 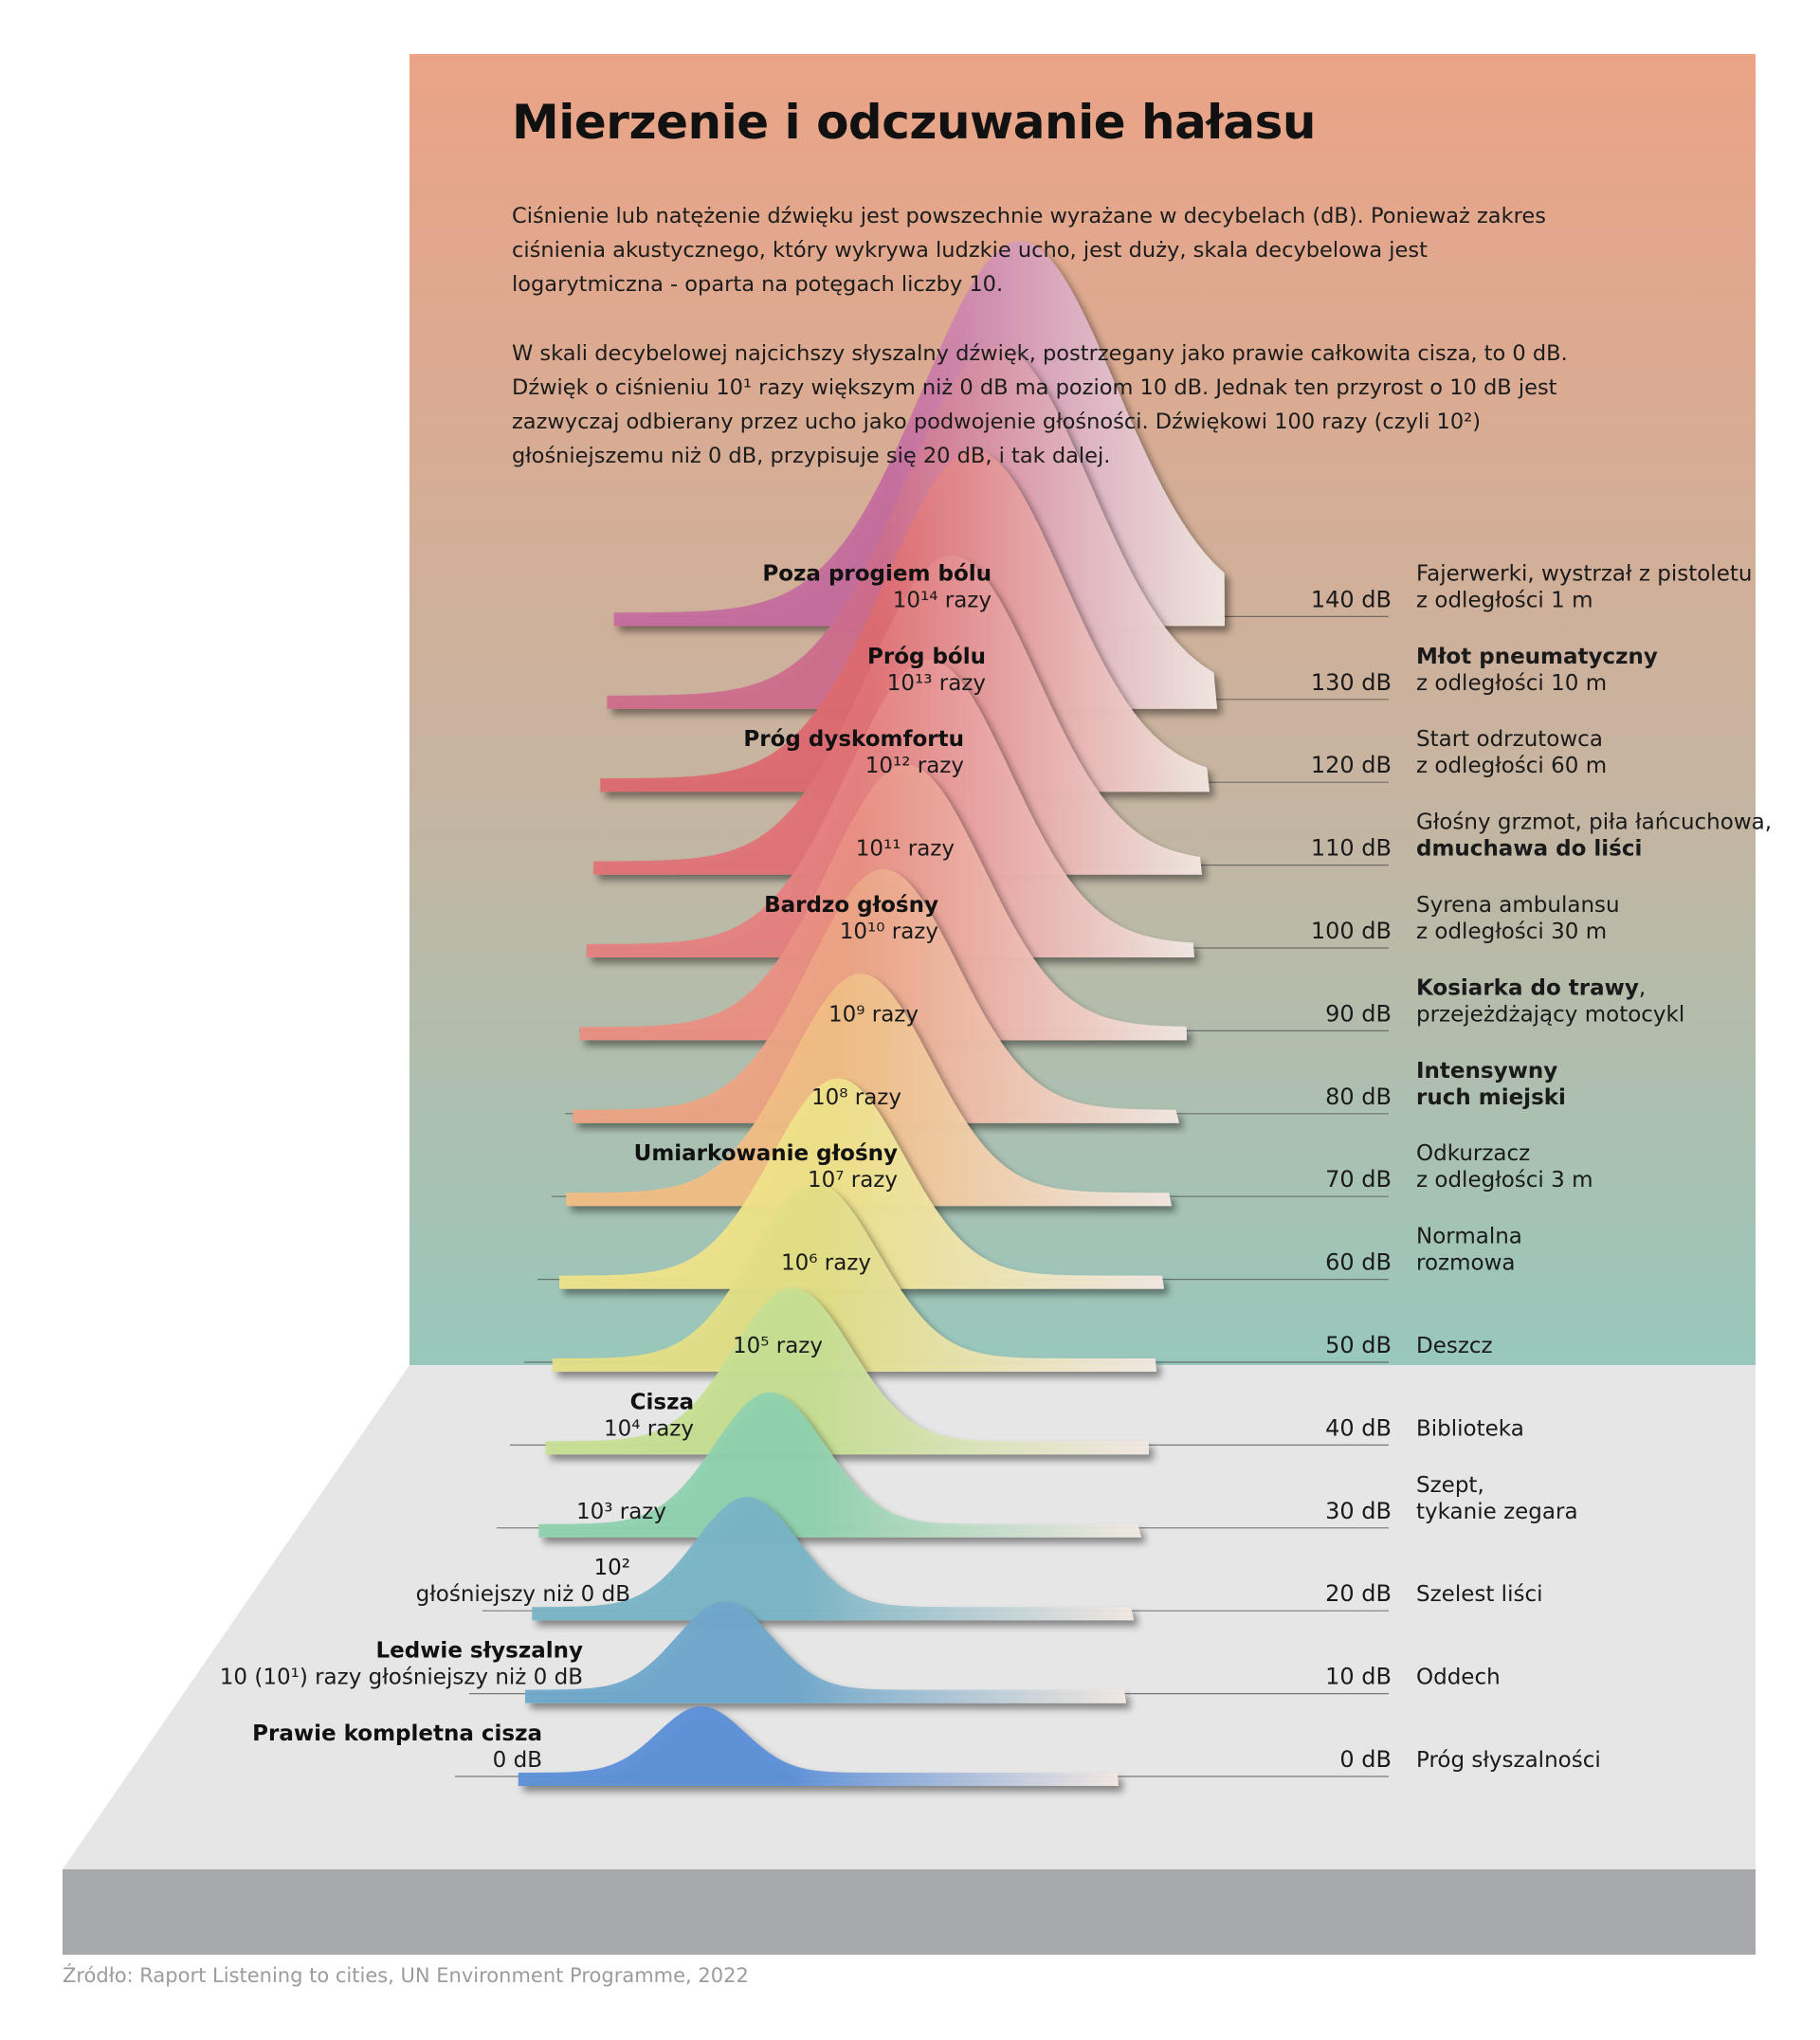 I want to click on source-label: Odkurzacz z odległości 3 m, so click(x=1504, y=1167).